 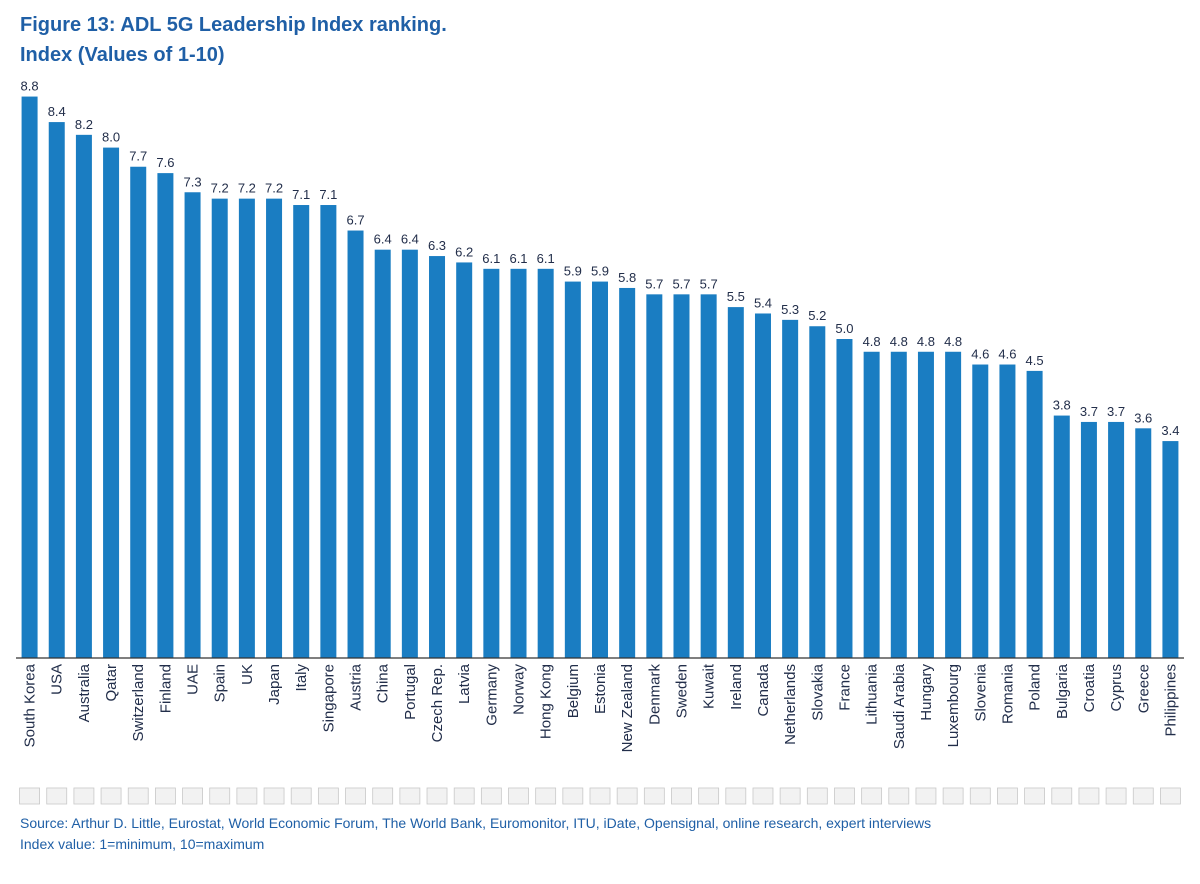 What do you see at coordinates (328, 698) in the screenshot?
I see `category-label: Singapore` at bounding box center [328, 698].